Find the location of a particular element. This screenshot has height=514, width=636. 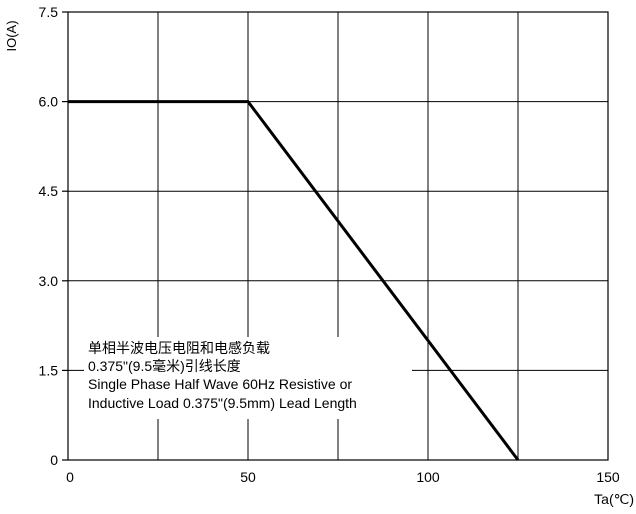

annotation-line-1: 单相半波电压电阻和电感负载 is located at coordinates (179, 348).